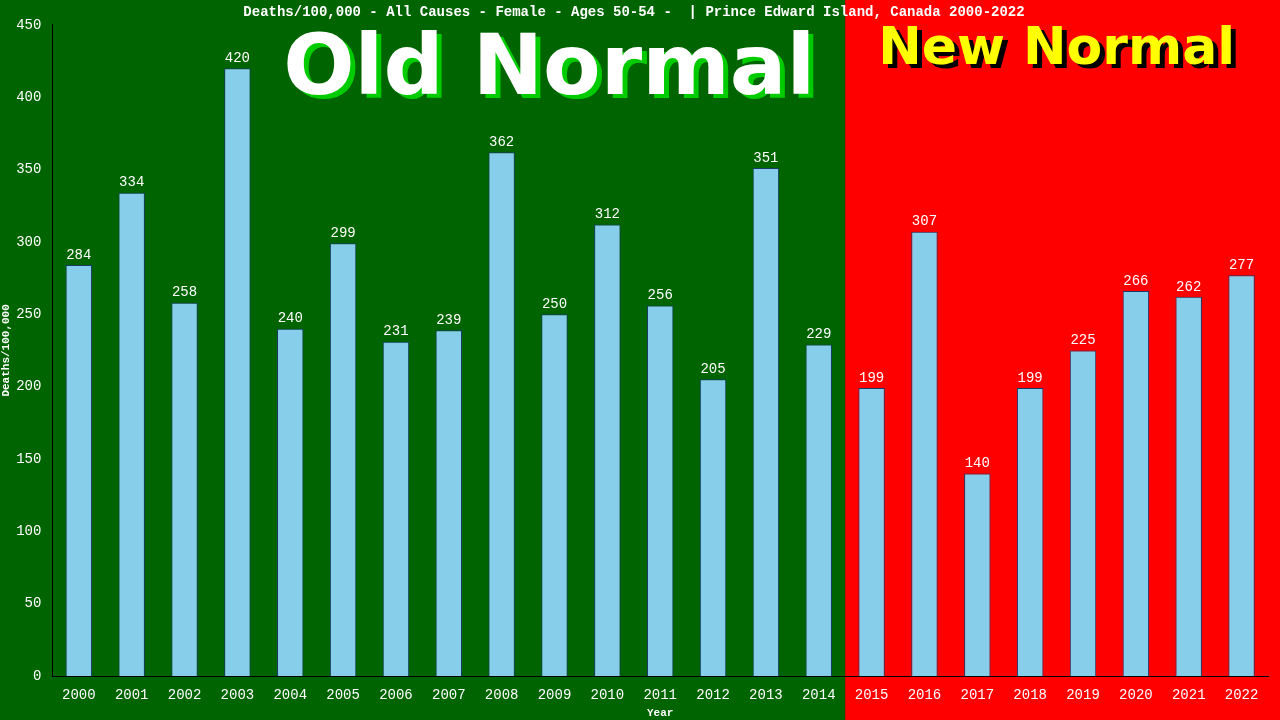 The height and width of the screenshot is (720, 1280). Describe the element at coordinates (977, 695) in the screenshot. I see `x-tick-label: 2017` at that location.